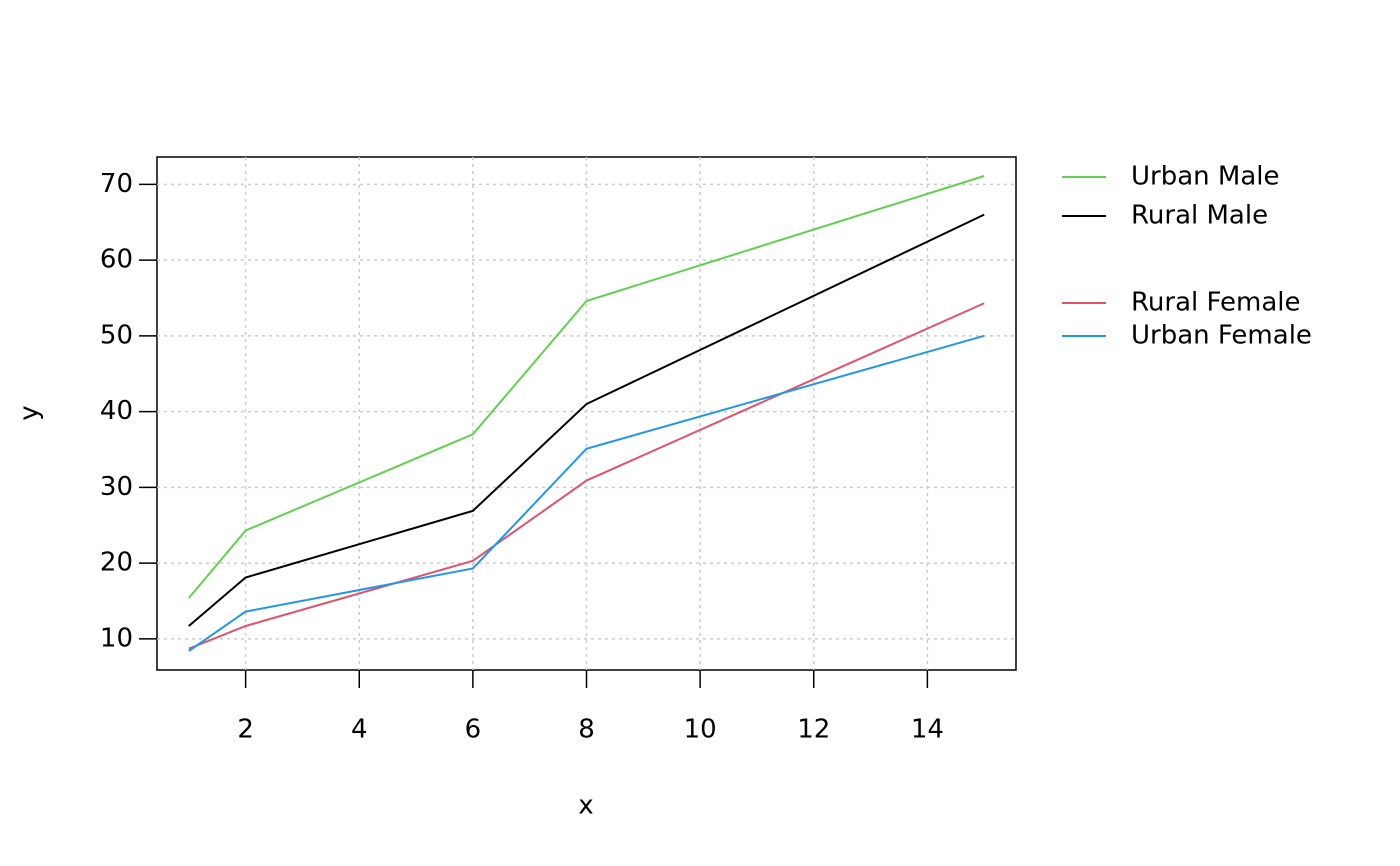  What do you see at coordinates (30, 412) in the screenshot?
I see `y-axis-label: y` at bounding box center [30, 412].